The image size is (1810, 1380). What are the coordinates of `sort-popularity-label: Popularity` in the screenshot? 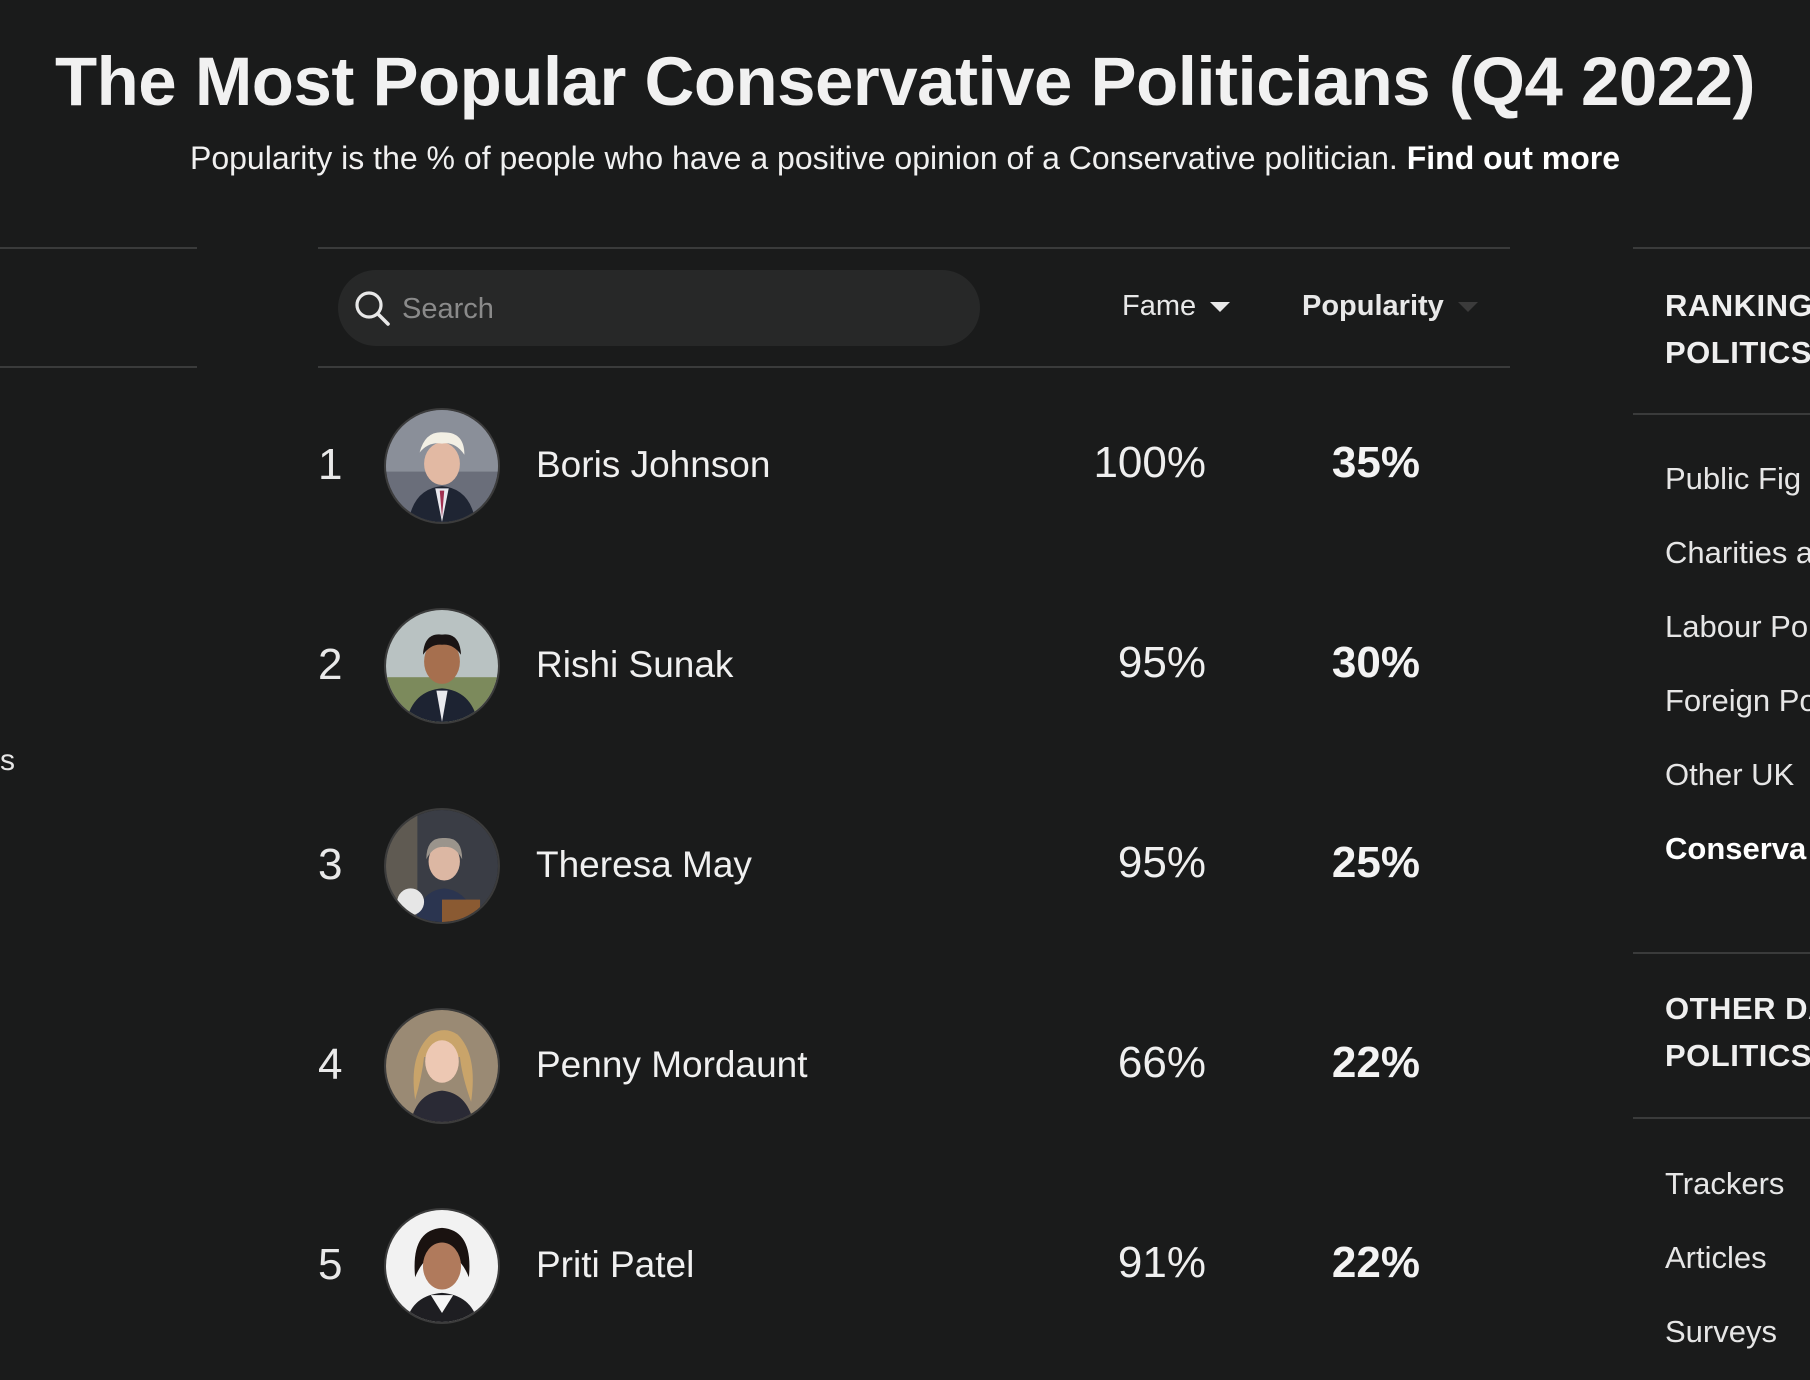 It's located at (1373, 306).